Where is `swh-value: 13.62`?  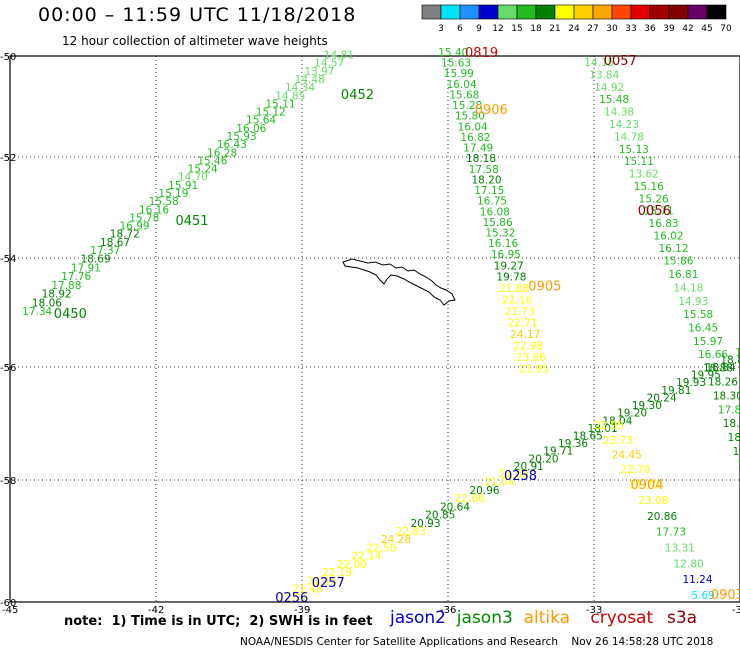
swh-value: 13.62 is located at coordinates (644, 175).